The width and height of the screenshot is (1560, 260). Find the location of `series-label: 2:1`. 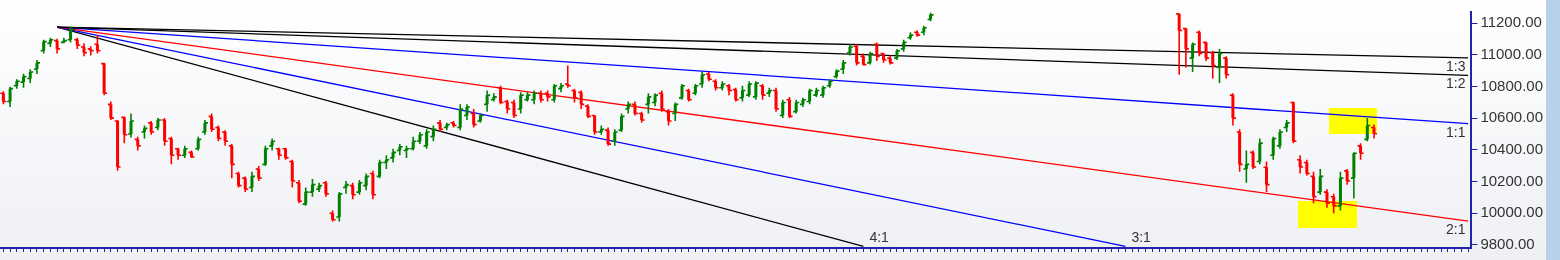

series-label: 2:1 is located at coordinates (1455, 228).